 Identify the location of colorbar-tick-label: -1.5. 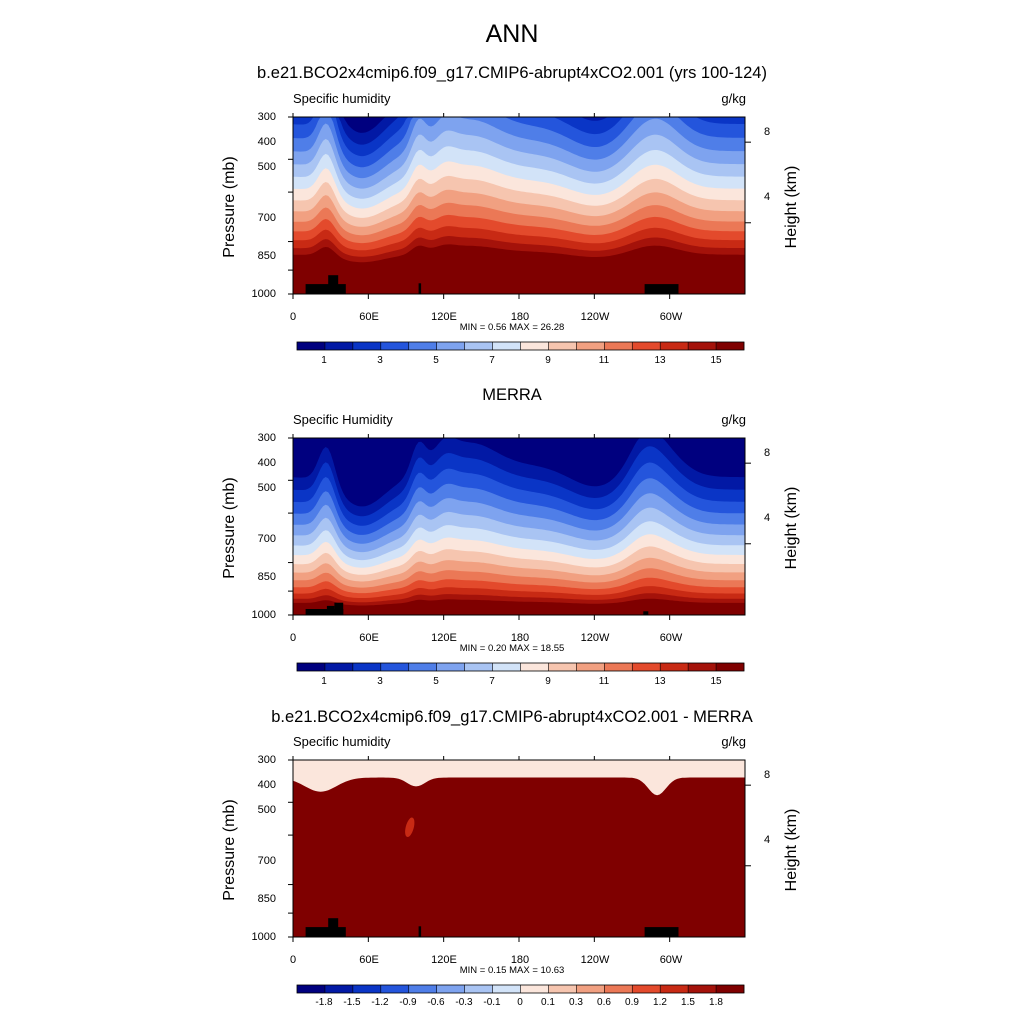
(352, 1002).